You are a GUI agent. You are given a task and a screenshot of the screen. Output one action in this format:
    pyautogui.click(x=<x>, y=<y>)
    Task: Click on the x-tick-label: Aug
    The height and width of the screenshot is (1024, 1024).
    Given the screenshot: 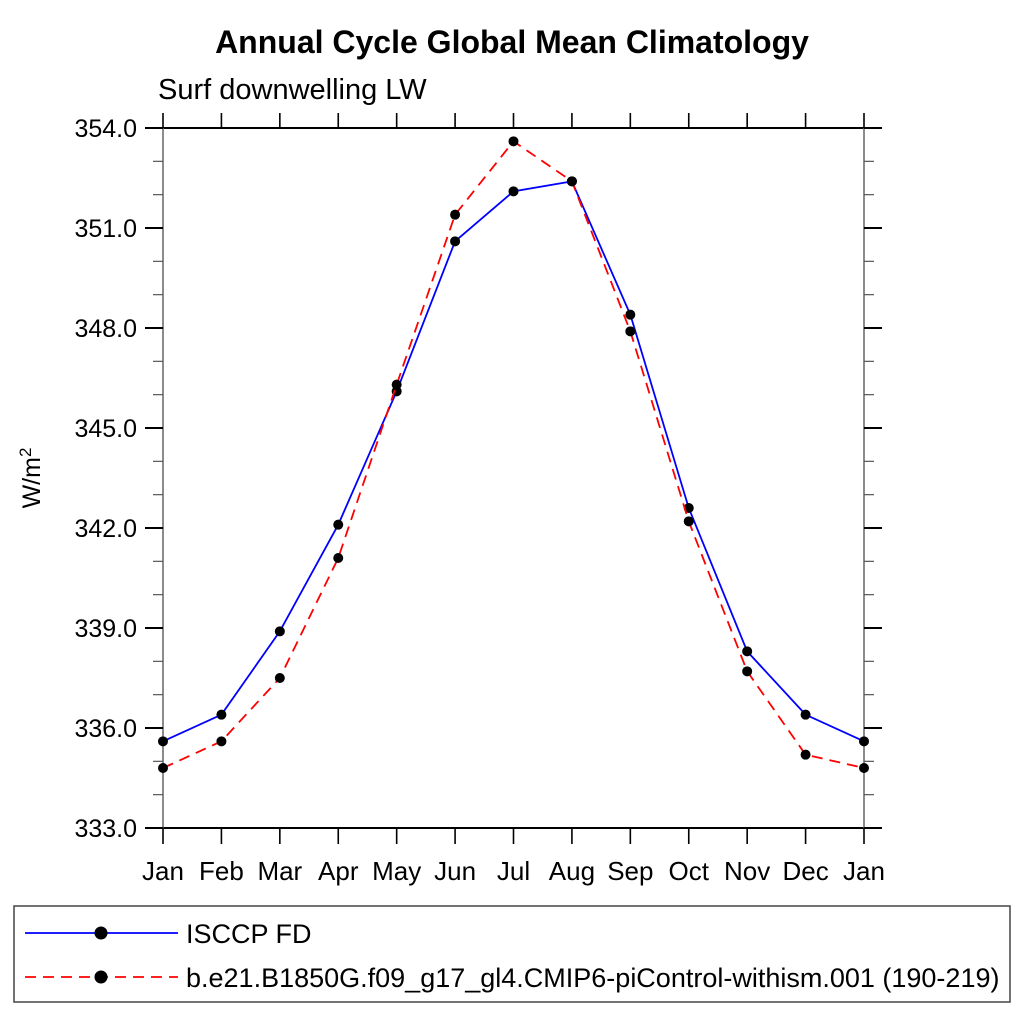 What is the action you would take?
    pyautogui.click(x=572, y=871)
    